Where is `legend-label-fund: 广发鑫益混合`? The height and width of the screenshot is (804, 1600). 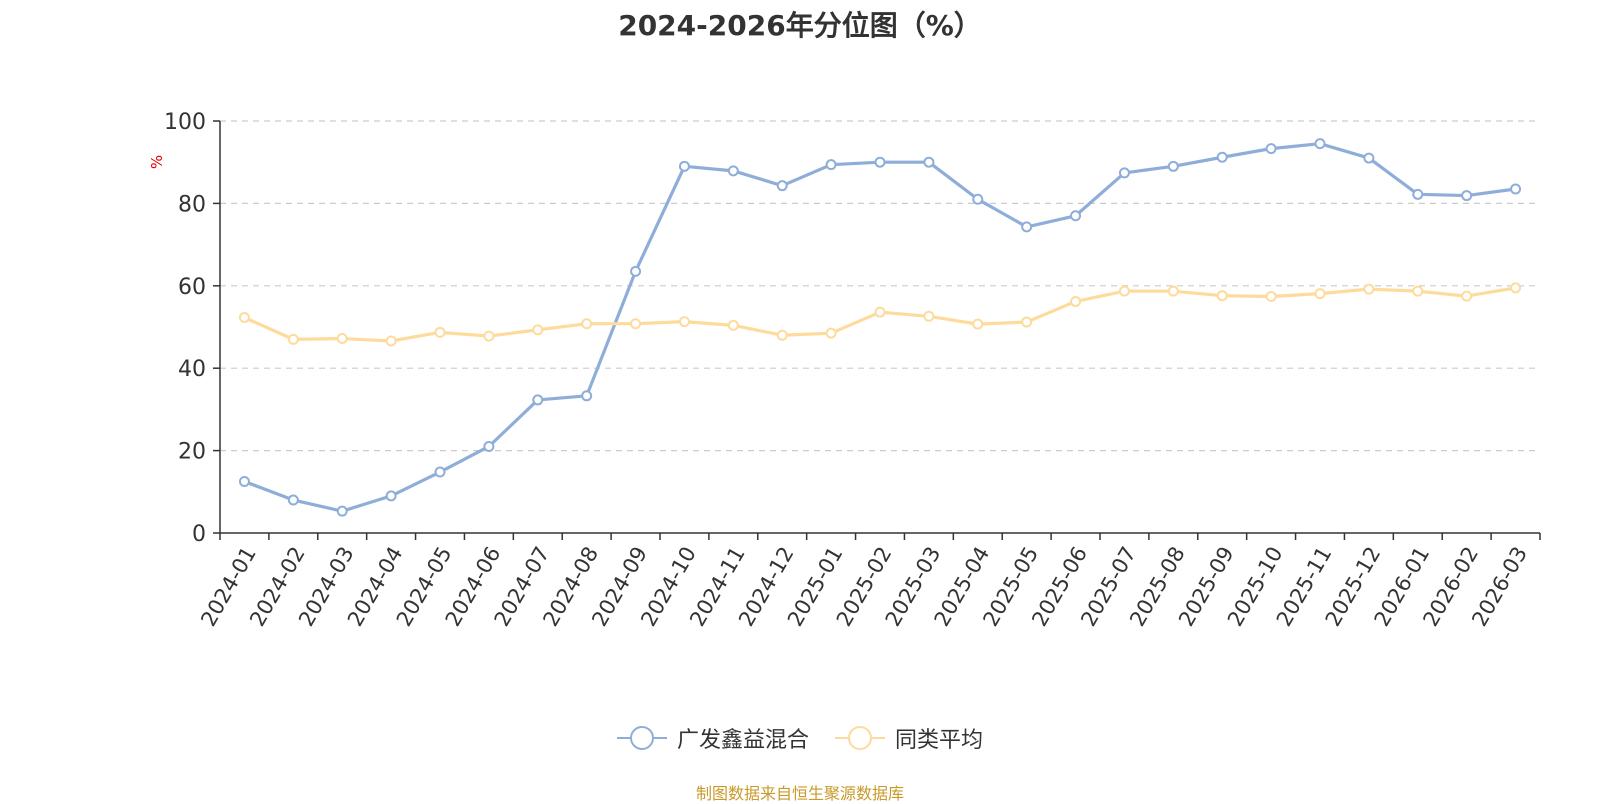 legend-label-fund: 广发鑫益混合 is located at coordinates (742, 740).